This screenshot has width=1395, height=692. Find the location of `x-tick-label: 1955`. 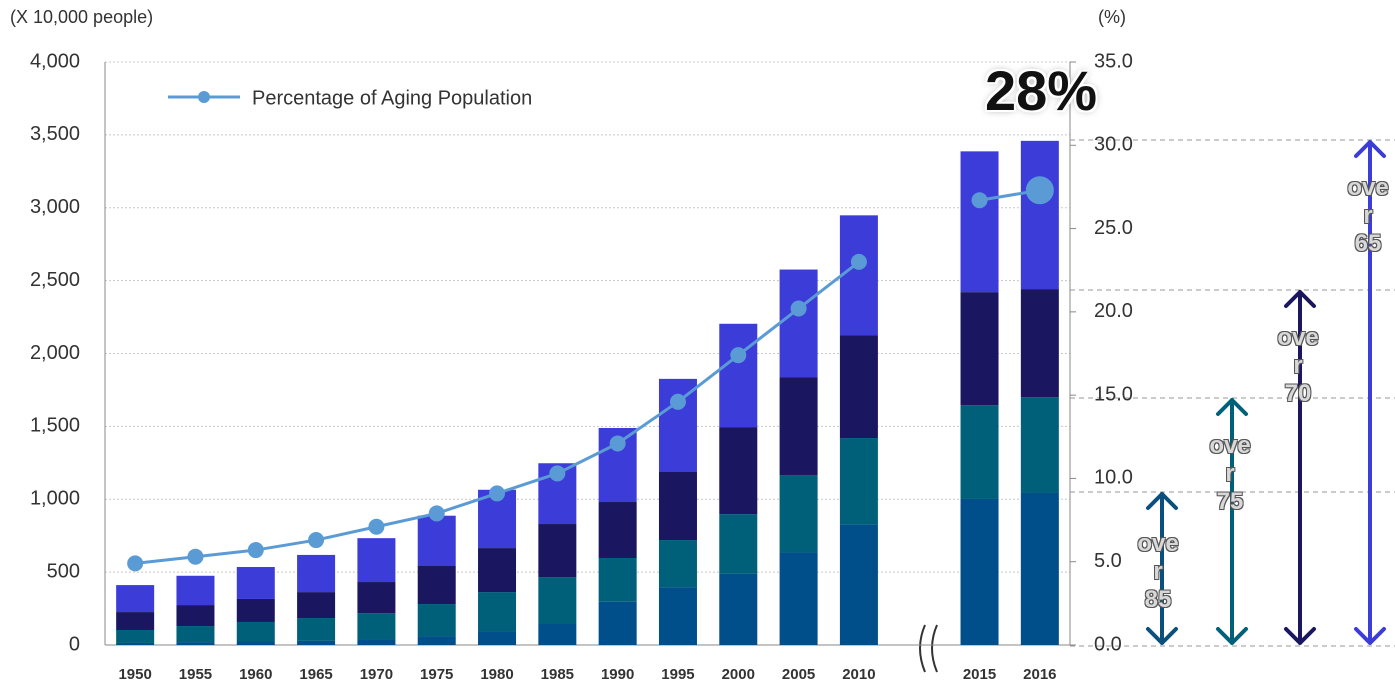

x-tick-label: 1955 is located at coordinates (195, 674).